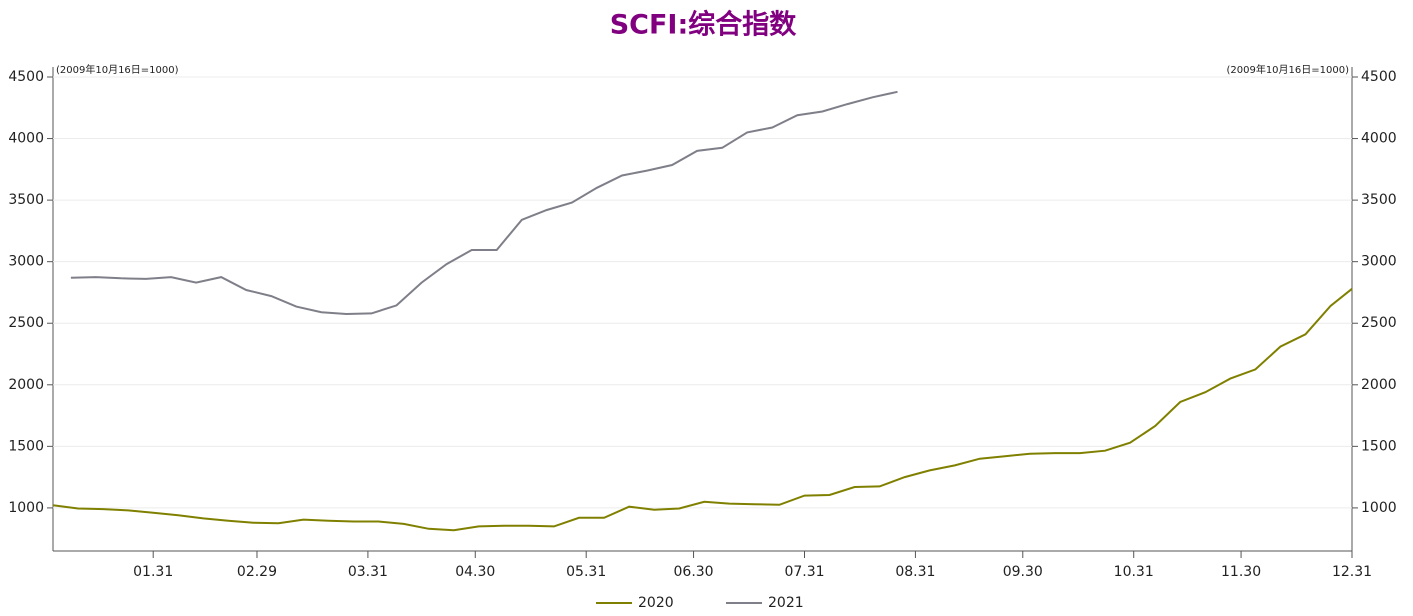 This screenshot has width=1413, height=616. What do you see at coordinates (1379, 446) in the screenshot?
I see `y2-tick-label: 1500` at bounding box center [1379, 446].